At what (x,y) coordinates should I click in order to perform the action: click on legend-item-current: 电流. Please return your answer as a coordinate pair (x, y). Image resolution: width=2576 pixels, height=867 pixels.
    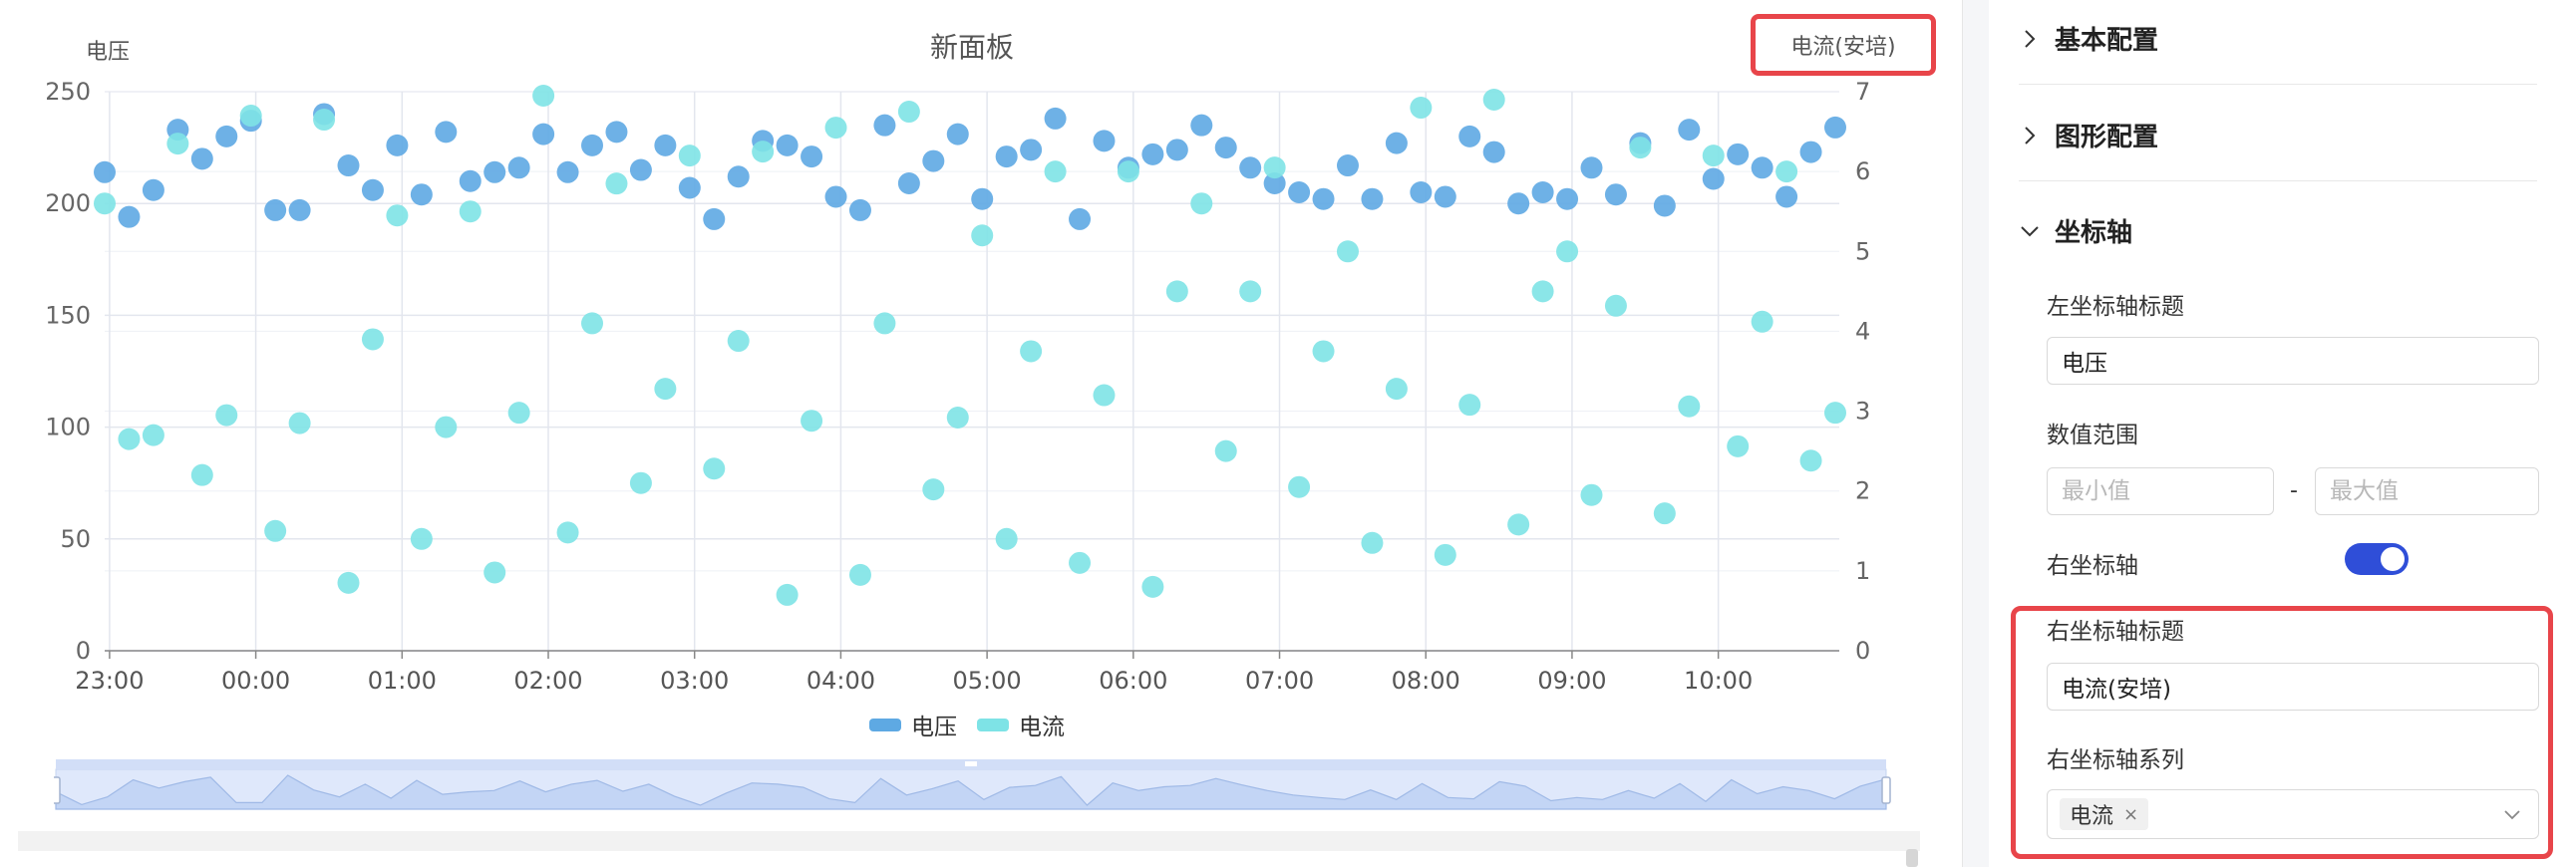
    Looking at the image, I should click on (1021, 724).